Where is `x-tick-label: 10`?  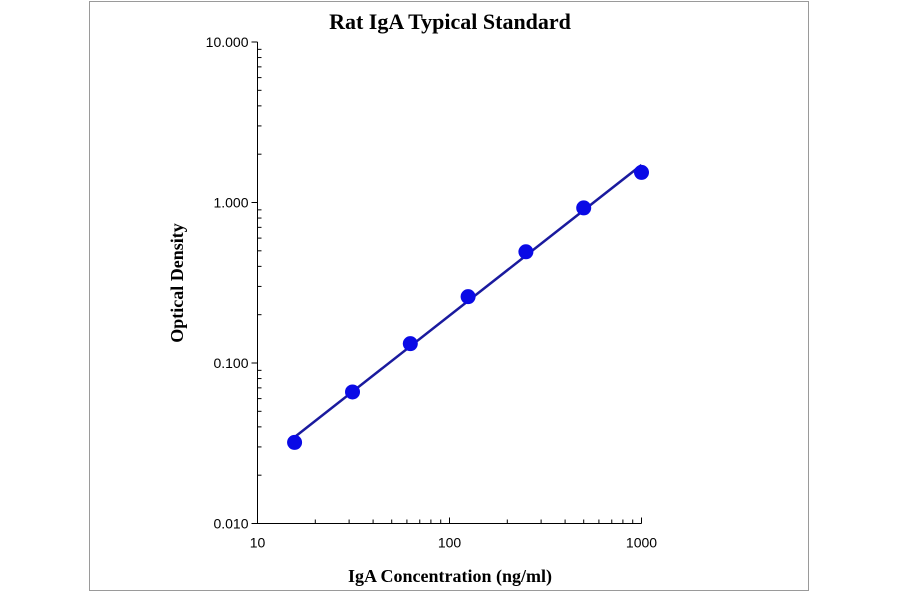 x-tick-label: 10 is located at coordinates (258, 543).